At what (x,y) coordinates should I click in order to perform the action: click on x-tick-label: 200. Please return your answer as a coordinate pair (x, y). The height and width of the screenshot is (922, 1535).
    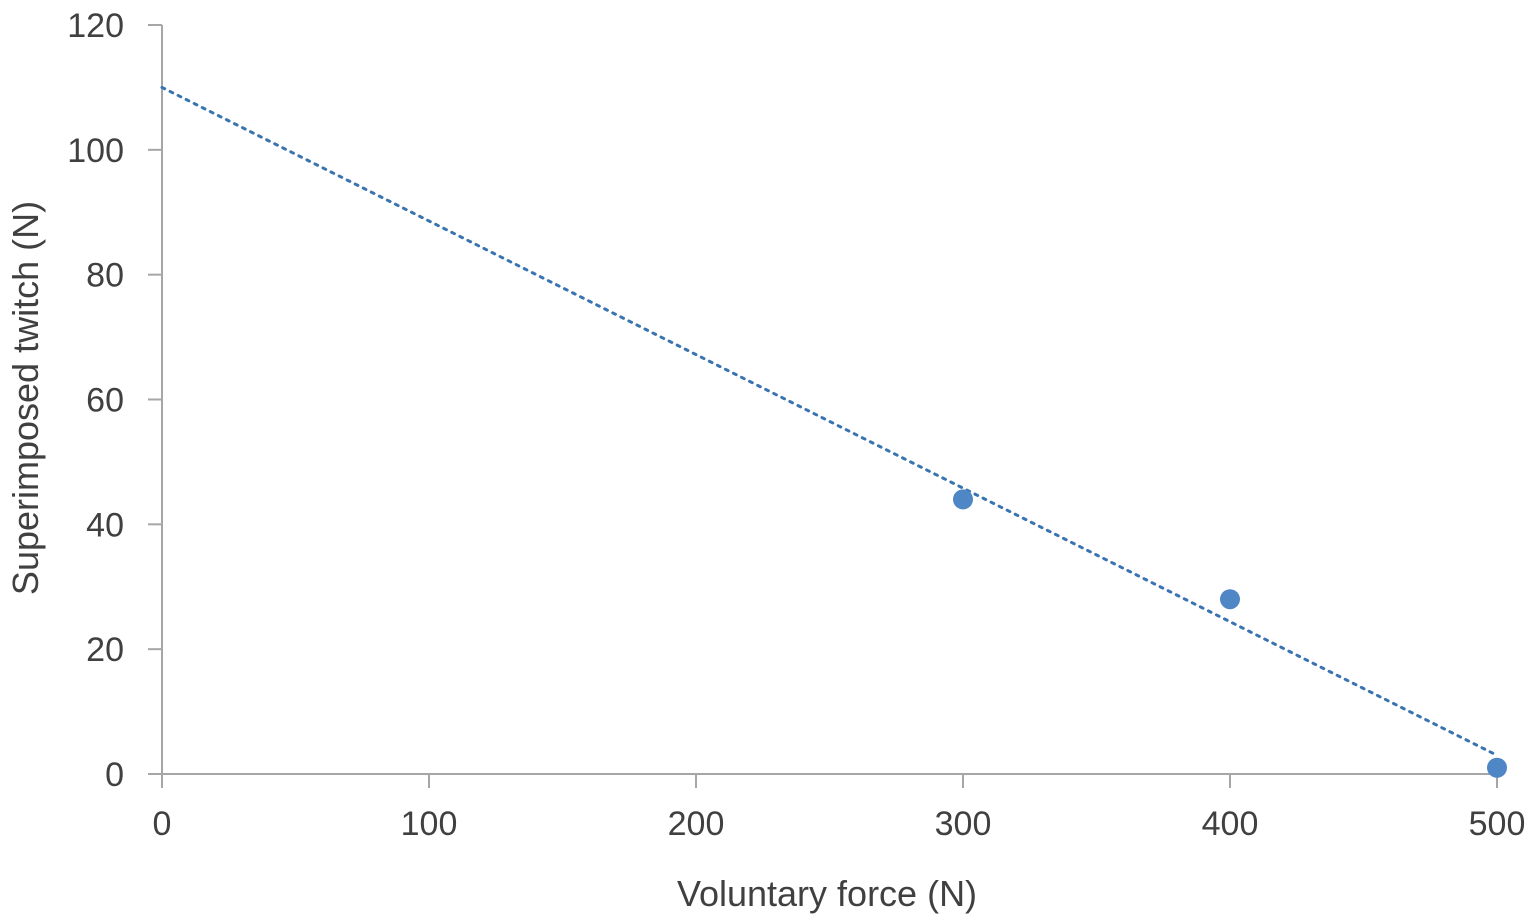
    Looking at the image, I should click on (696, 824).